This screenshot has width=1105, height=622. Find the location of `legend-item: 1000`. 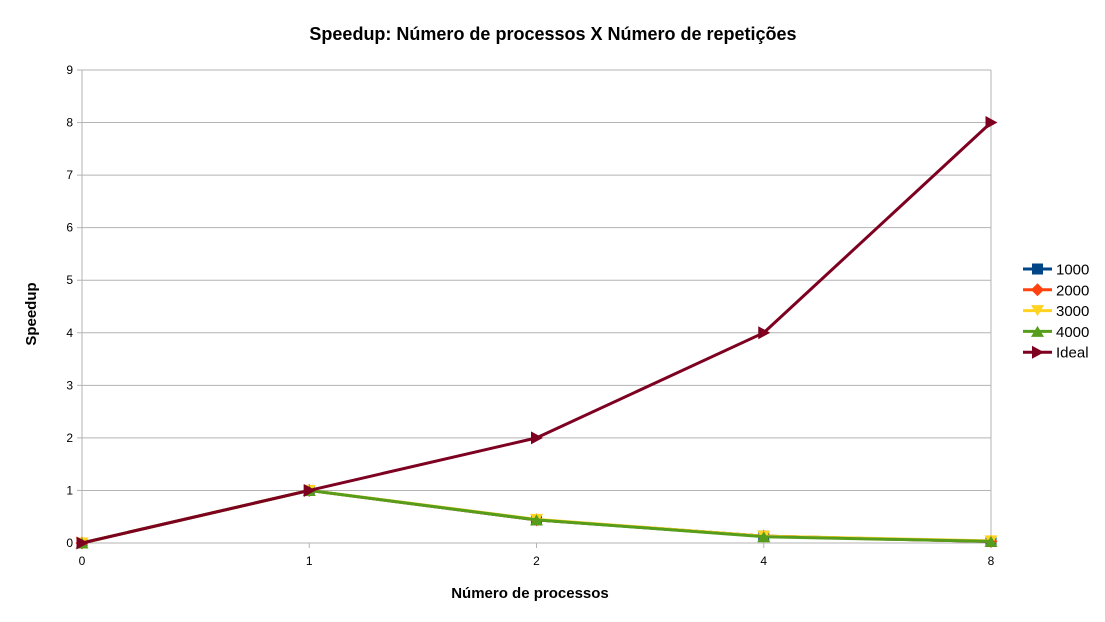

legend-item: 1000 is located at coordinates (1056, 270).